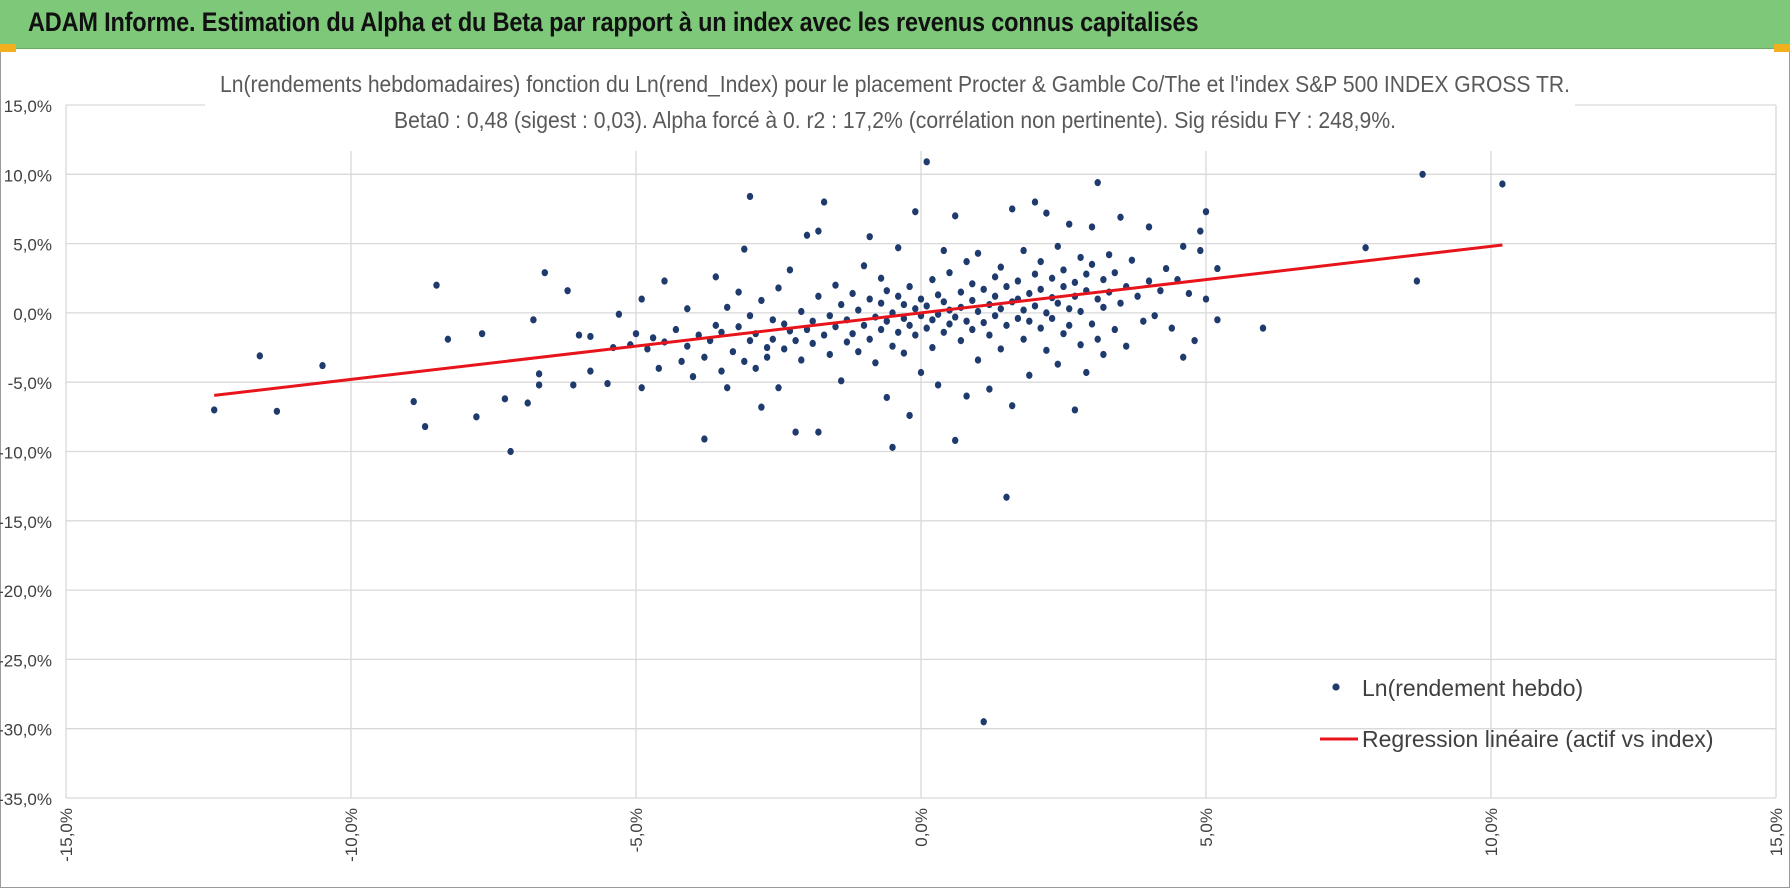  I want to click on x-tick-label: 0,0%, so click(921, 827).